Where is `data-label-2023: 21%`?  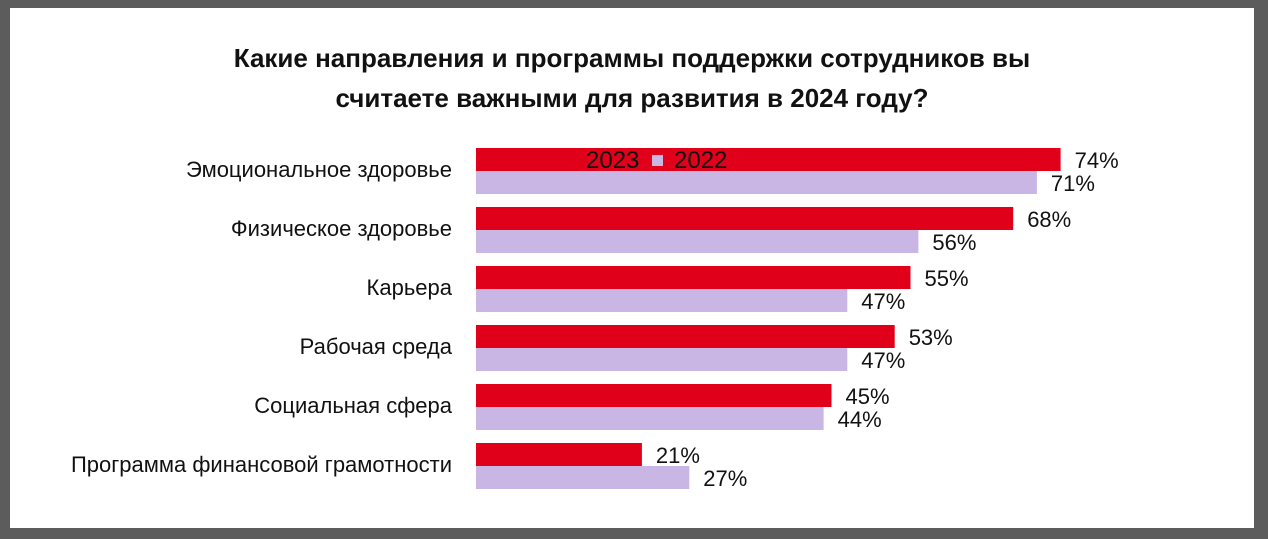
data-label-2023: 21% is located at coordinates (678, 455).